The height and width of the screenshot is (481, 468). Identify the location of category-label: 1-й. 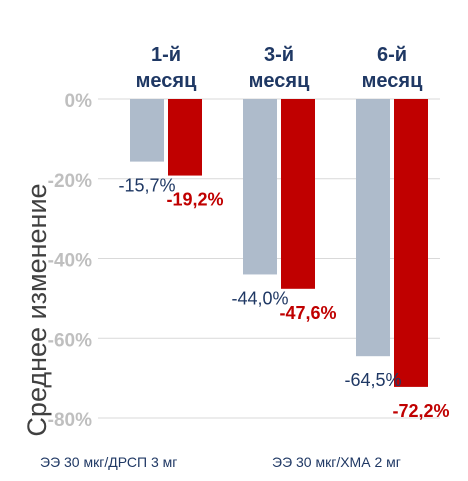
(166, 55).